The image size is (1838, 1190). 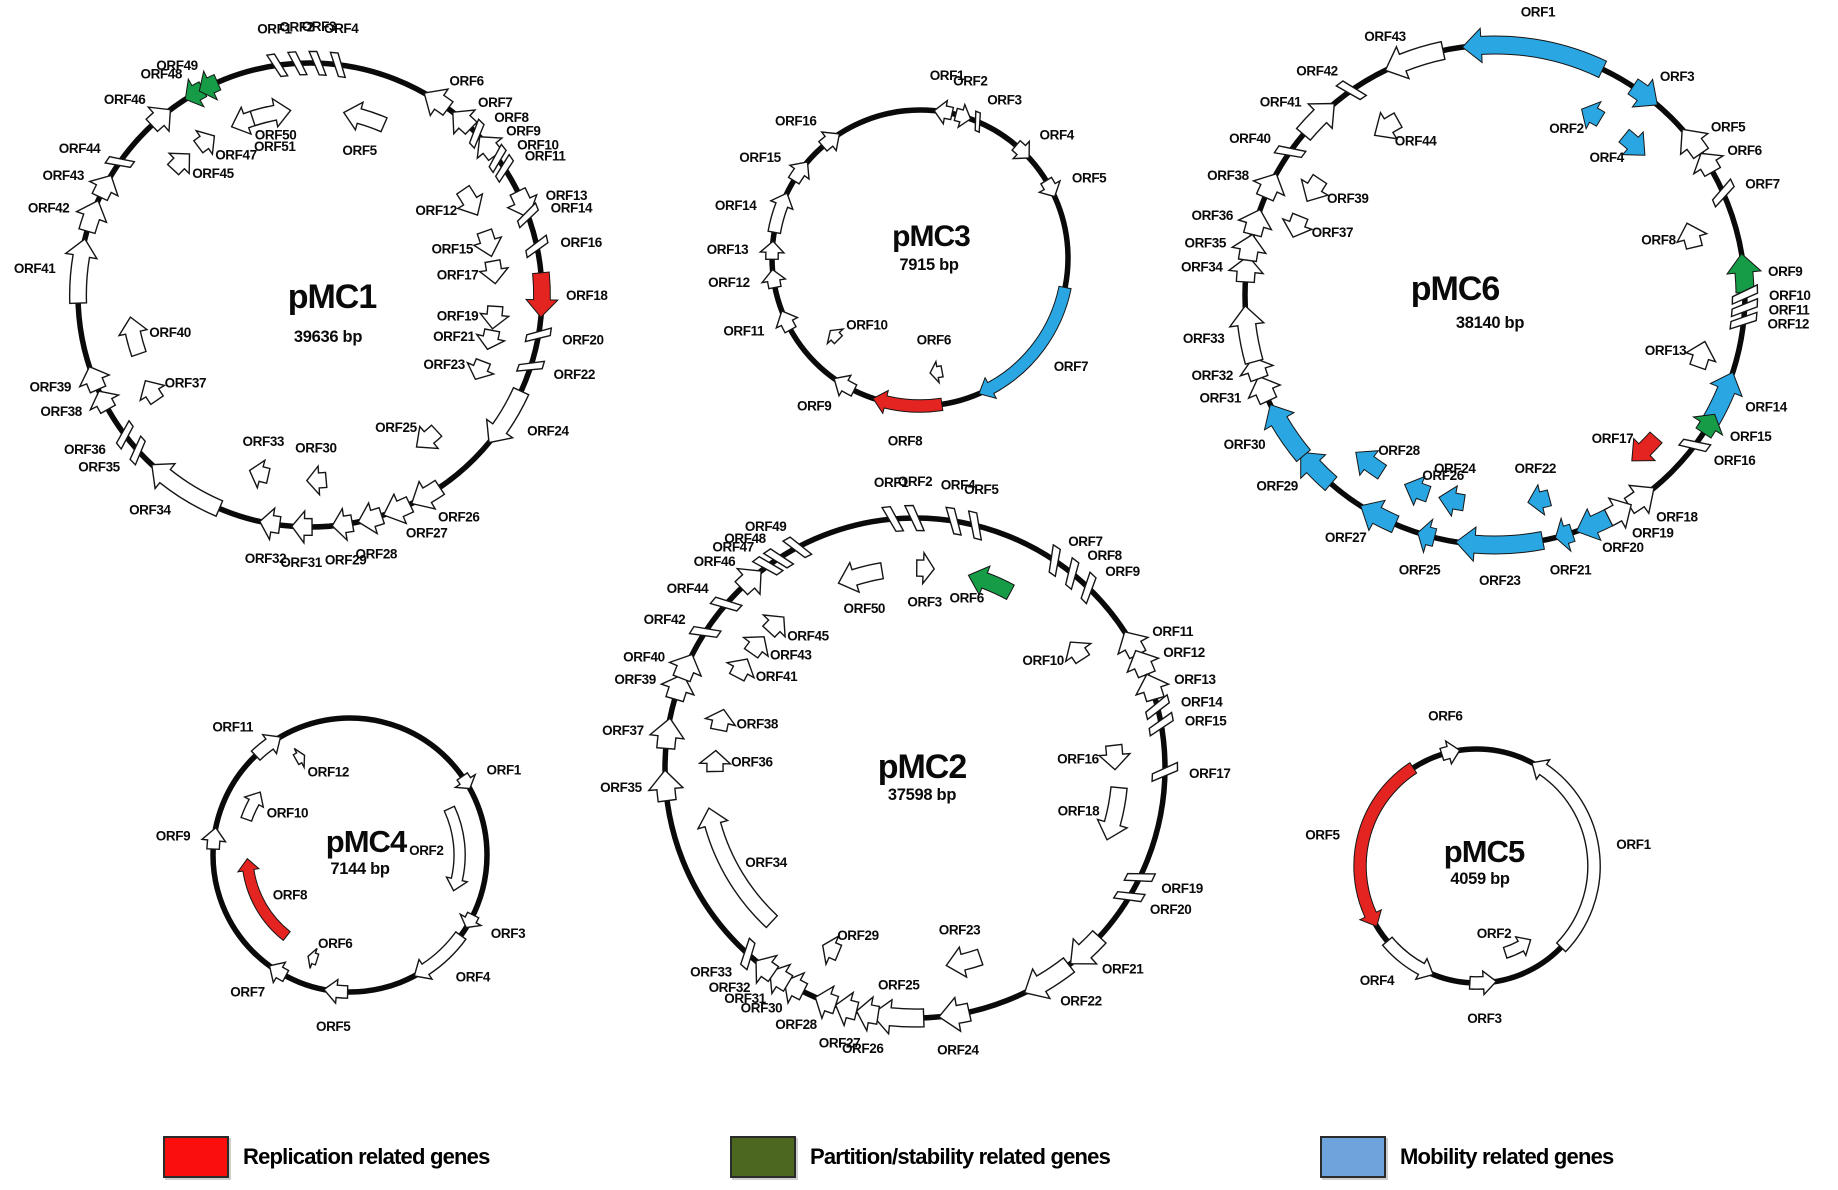 I want to click on orf-label: ORF35, so click(x=99, y=466).